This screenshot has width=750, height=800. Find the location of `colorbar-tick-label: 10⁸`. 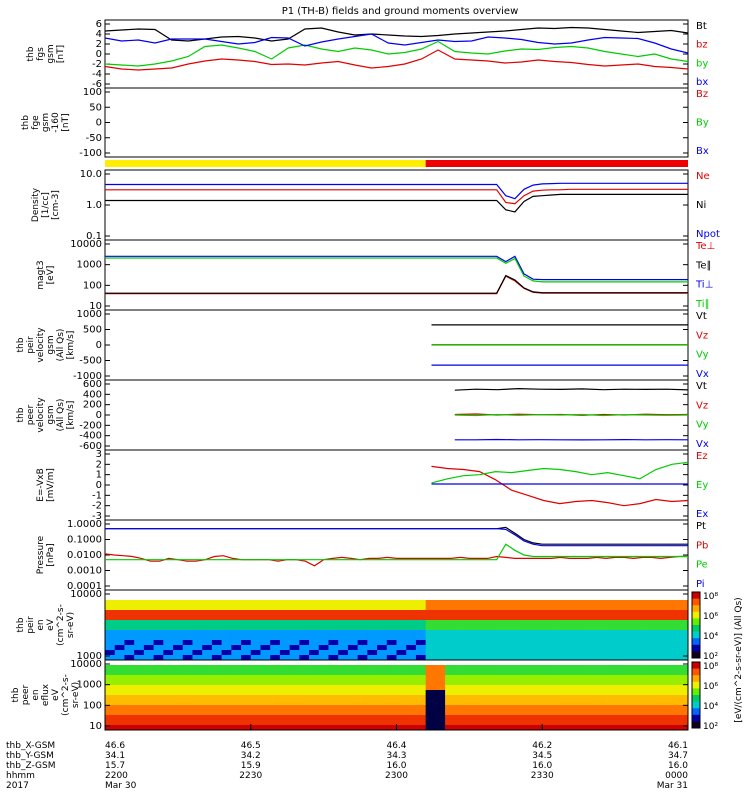

colorbar-tick-label: 10⁸ is located at coordinates (710, 667).